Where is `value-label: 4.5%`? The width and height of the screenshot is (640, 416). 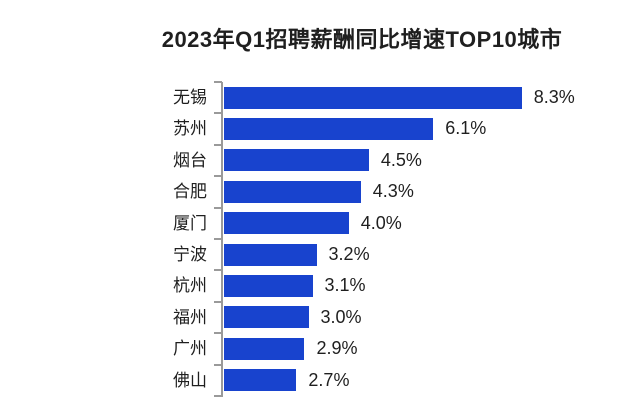 value-label: 4.5% is located at coordinates (401, 159).